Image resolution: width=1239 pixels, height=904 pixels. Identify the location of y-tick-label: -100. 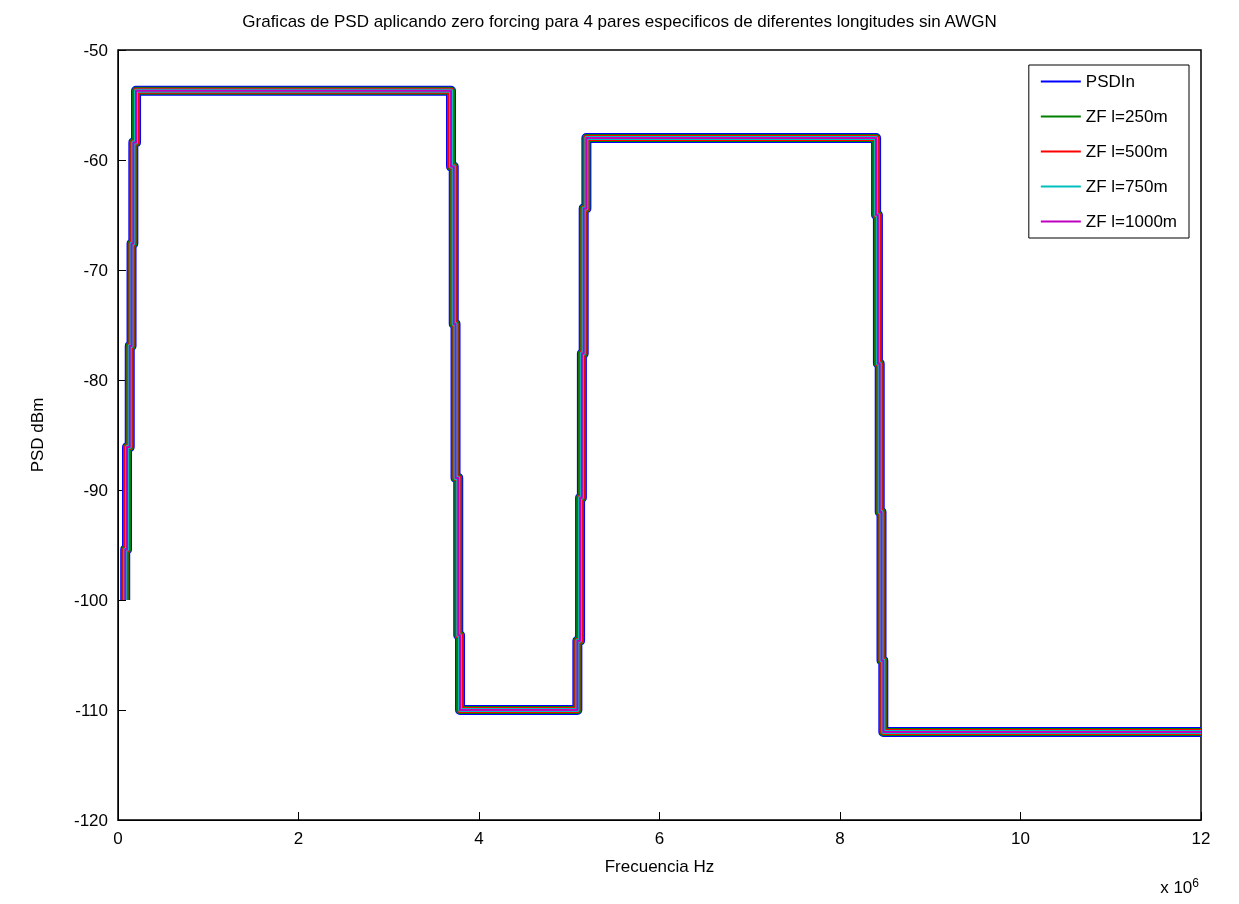
(90, 600).